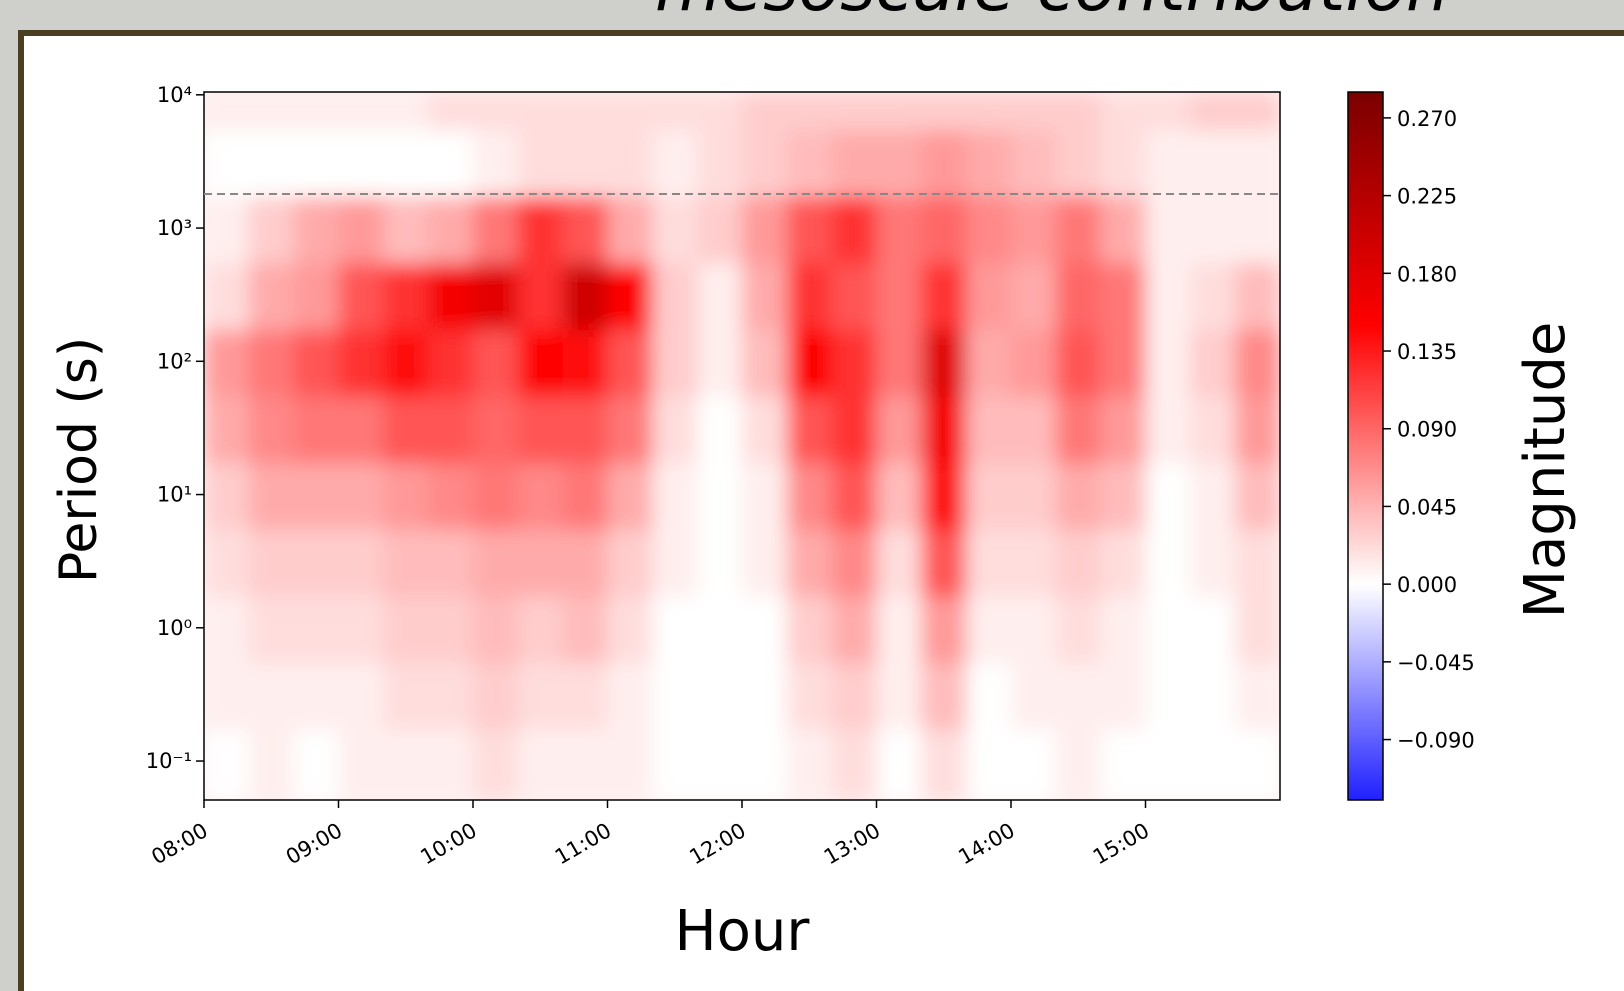 This screenshot has height=991, width=1624. What do you see at coordinates (1427, 585) in the screenshot?
I see `colorbar-tick-label: 0.000` at bounding box center [1427, 585].